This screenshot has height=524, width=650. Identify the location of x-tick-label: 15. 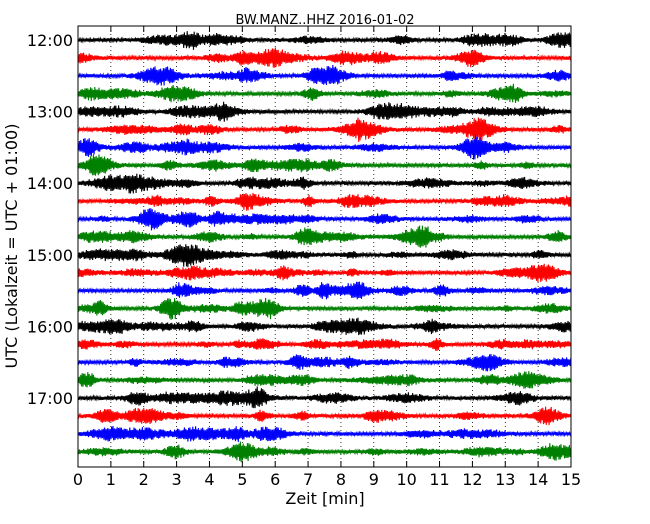
(571, 479).